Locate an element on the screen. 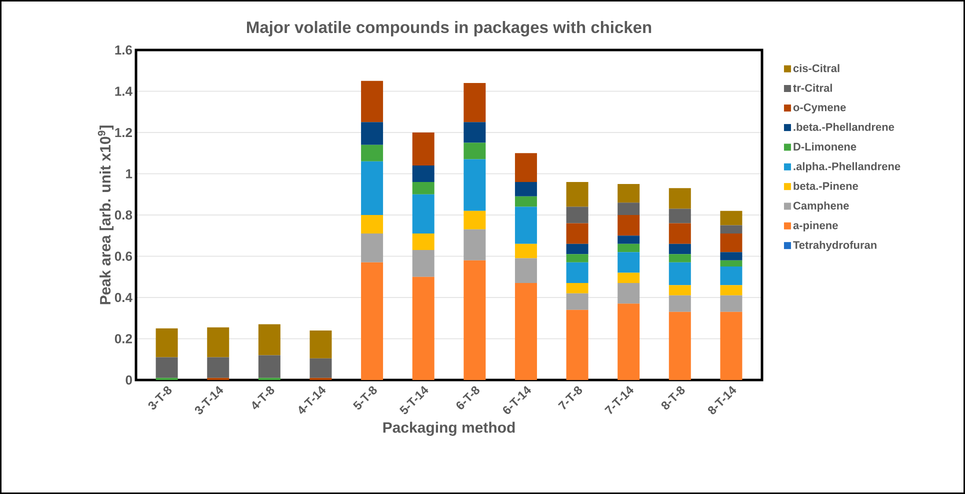  legend-label: .beta.-Phellandrene is located at coordinates (844, 126).